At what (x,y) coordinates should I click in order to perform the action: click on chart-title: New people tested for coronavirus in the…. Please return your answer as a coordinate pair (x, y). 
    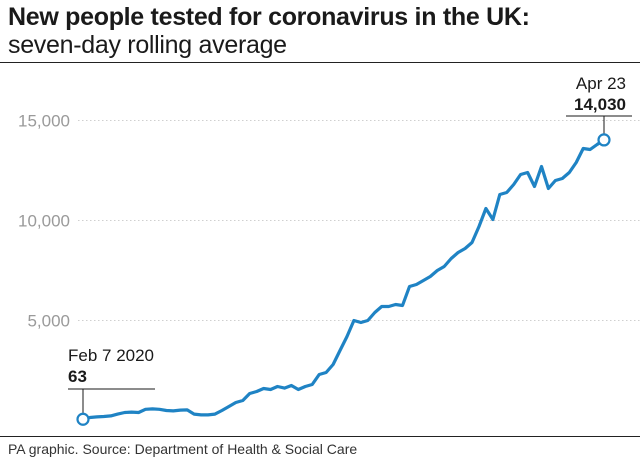
    Looking at the image, I should click on (269, 17).